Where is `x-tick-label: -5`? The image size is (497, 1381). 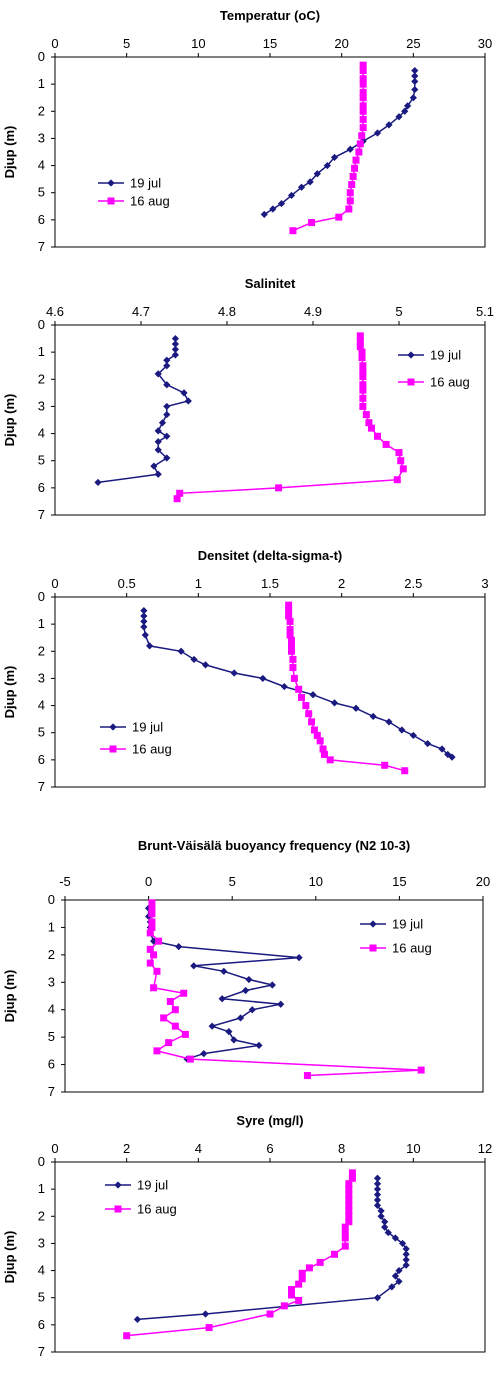
x-tick-label: -5 is located at coordinates (65, 881).